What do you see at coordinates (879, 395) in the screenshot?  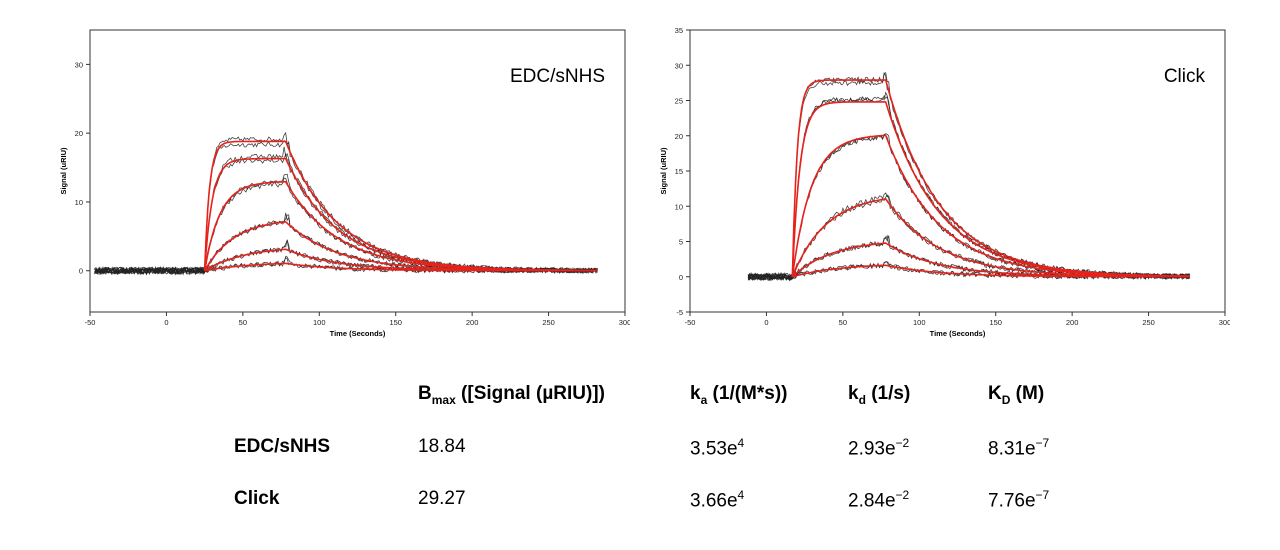 I see `header-kd: kd (1/s)` at bounding box center [879, 395].